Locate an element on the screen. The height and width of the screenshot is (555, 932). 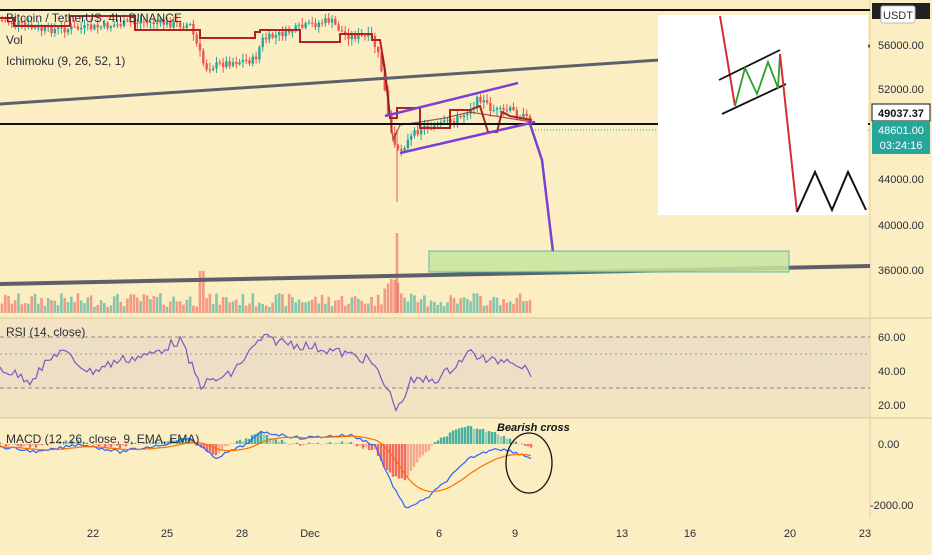
currency-badge-text: USDT is located at coordinates (898, 16).